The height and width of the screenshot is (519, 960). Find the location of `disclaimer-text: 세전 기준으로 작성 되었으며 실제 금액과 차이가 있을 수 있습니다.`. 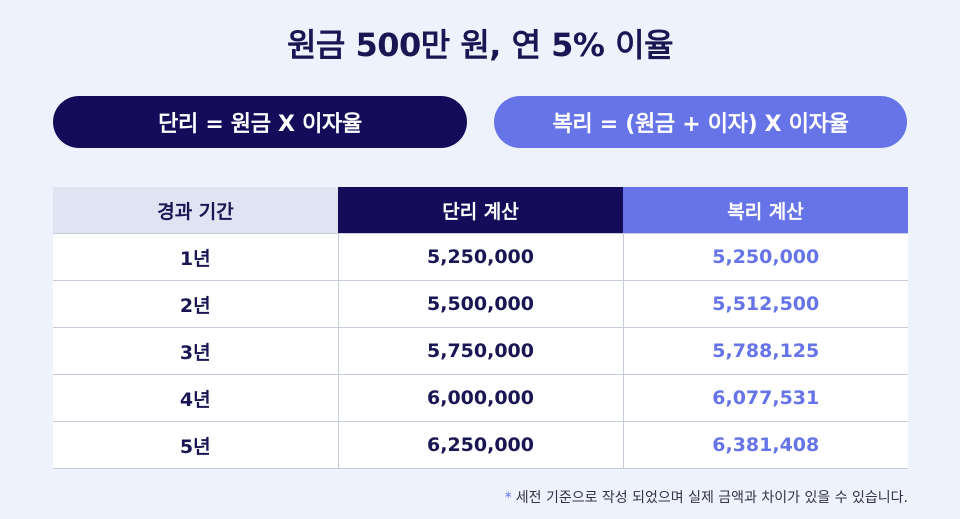

disclaimer-text: 세전 기준으로 작성 되었으며 실제 금액과 차이가 있을 수 있습니다. is located at coordinates (711, 498).